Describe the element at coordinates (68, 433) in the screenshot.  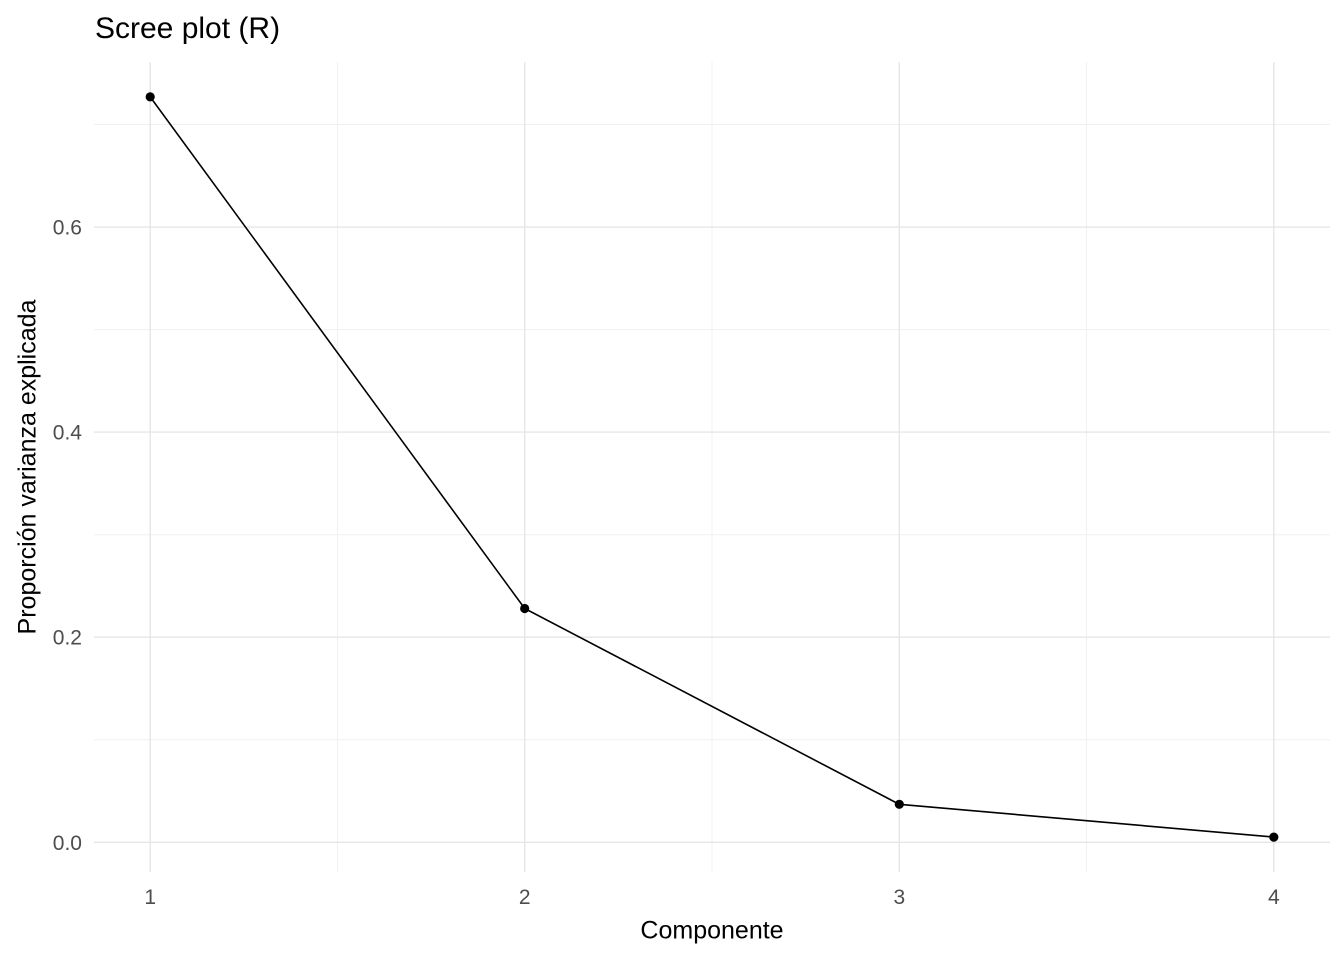
I see `y-tick-label: 0.4` at that location.